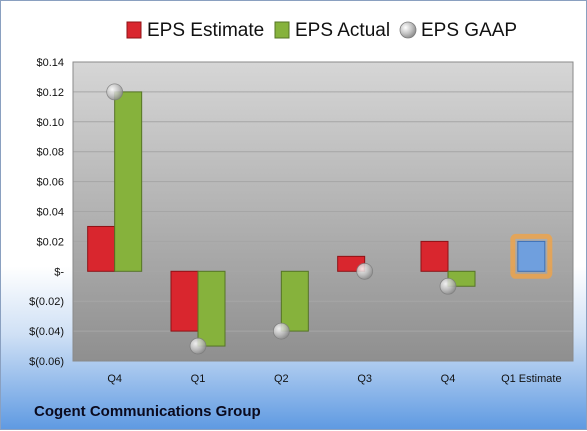 The width and height of the screenshot is (587, 431). I want to click on legend-item: EPS Estimate, so click(195, 30).